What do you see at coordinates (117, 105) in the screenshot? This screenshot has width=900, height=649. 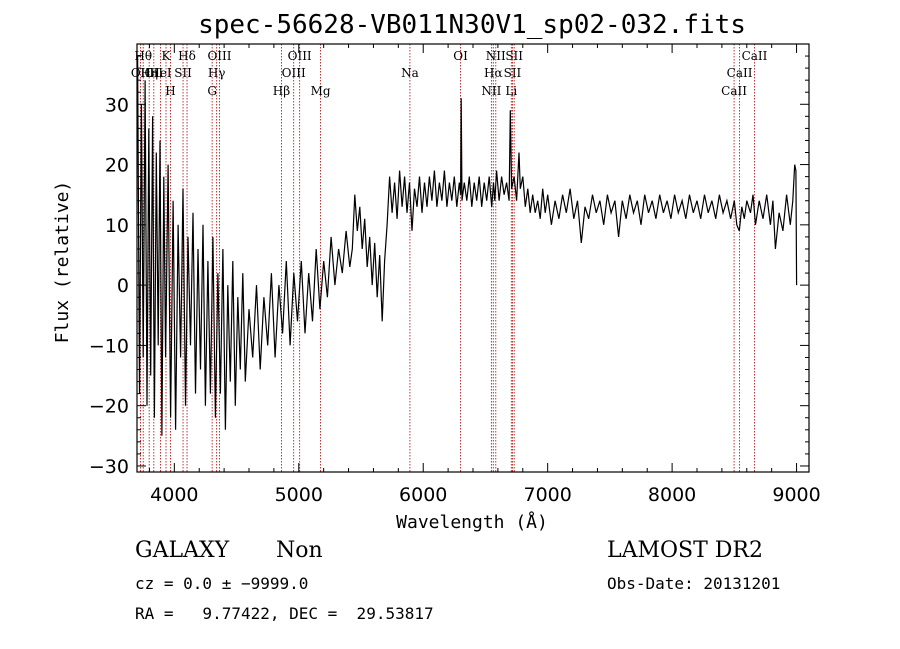 I see `y-tick-label: 30` at bounding box center [117, 105].